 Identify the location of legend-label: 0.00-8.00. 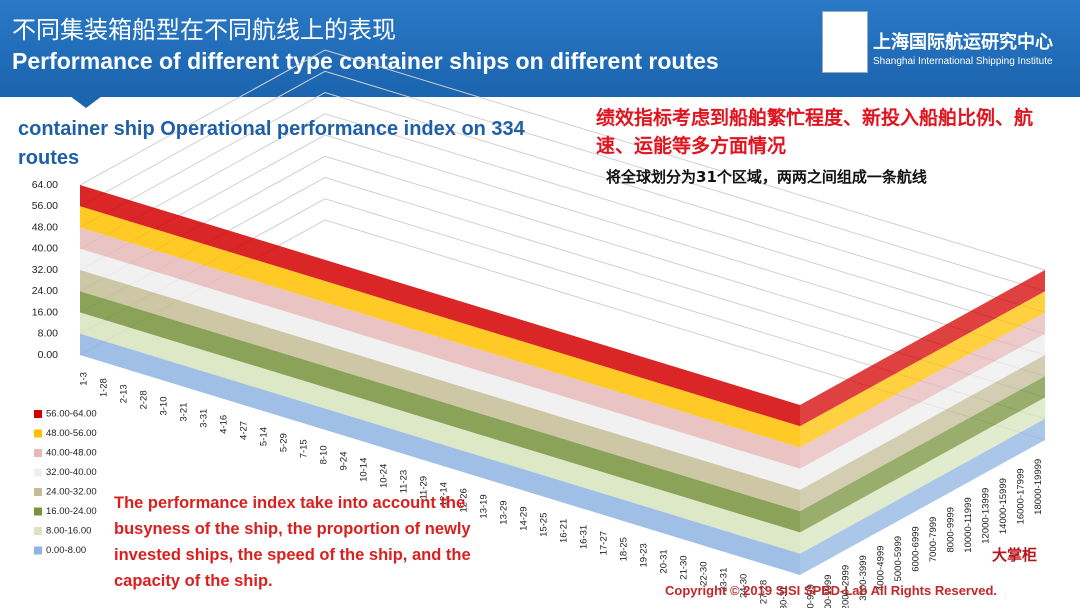
(66, 550).